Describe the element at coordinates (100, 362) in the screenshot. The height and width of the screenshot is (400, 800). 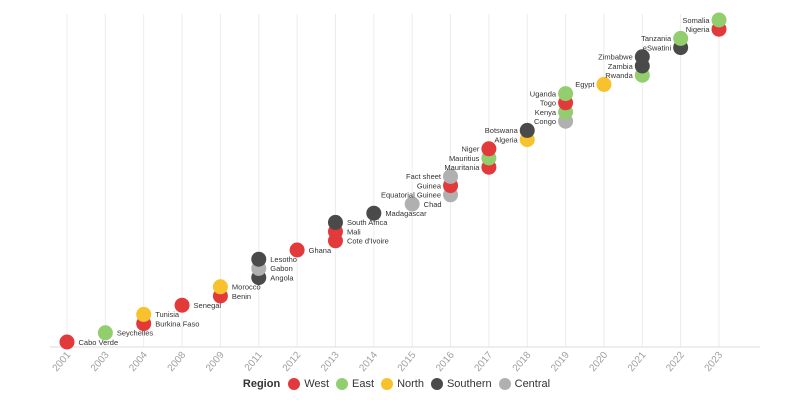
I see `x-tick-label: 2003` at that location.